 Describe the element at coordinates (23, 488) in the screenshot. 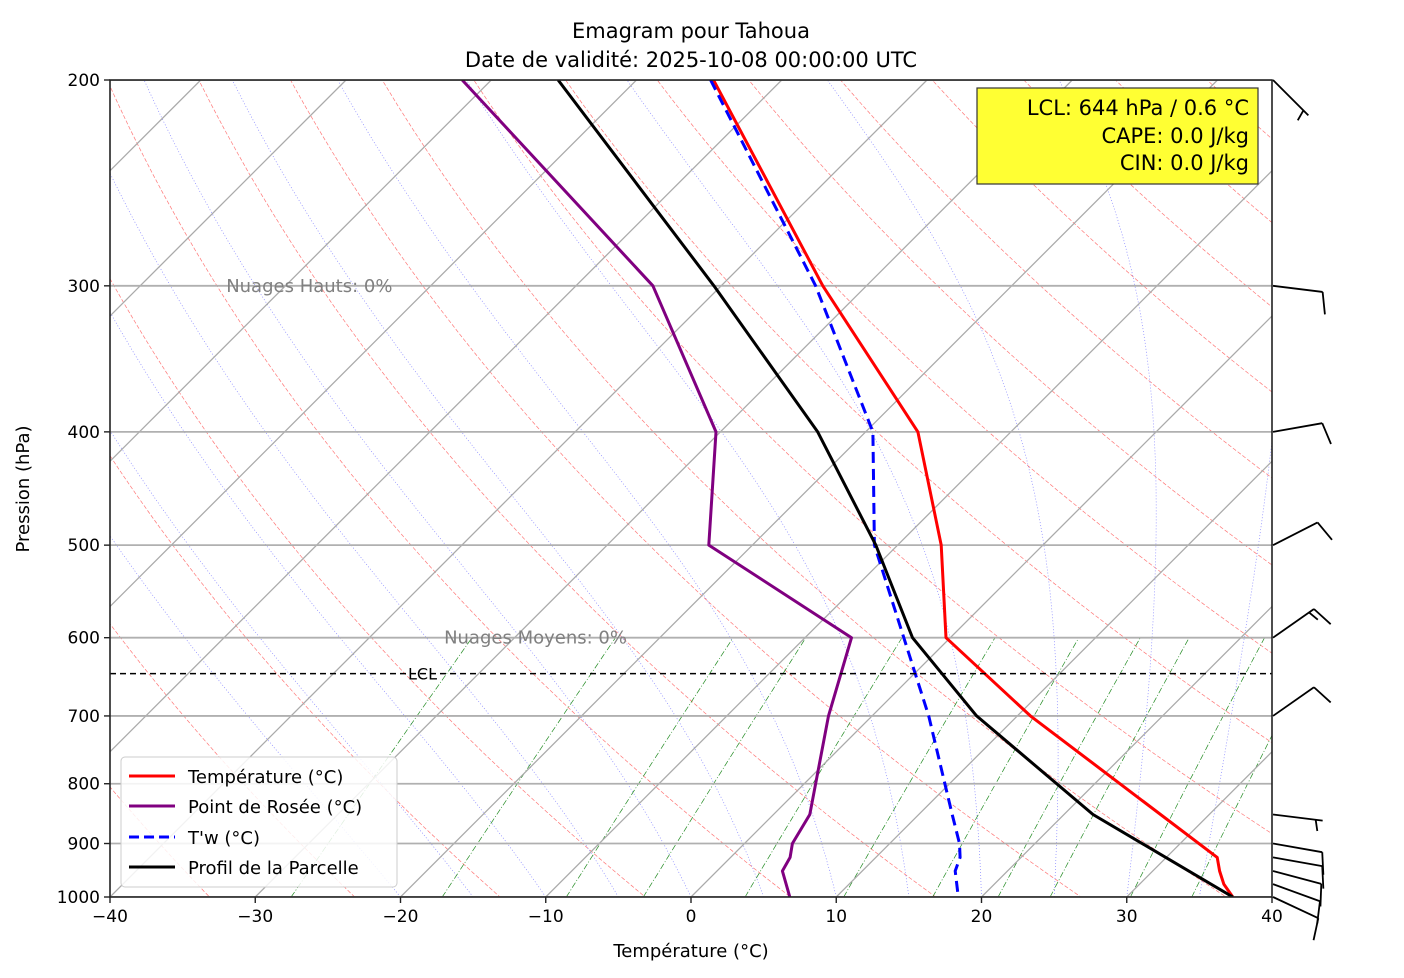

I see `y-axis-label: Pression (hPa)` at that location.